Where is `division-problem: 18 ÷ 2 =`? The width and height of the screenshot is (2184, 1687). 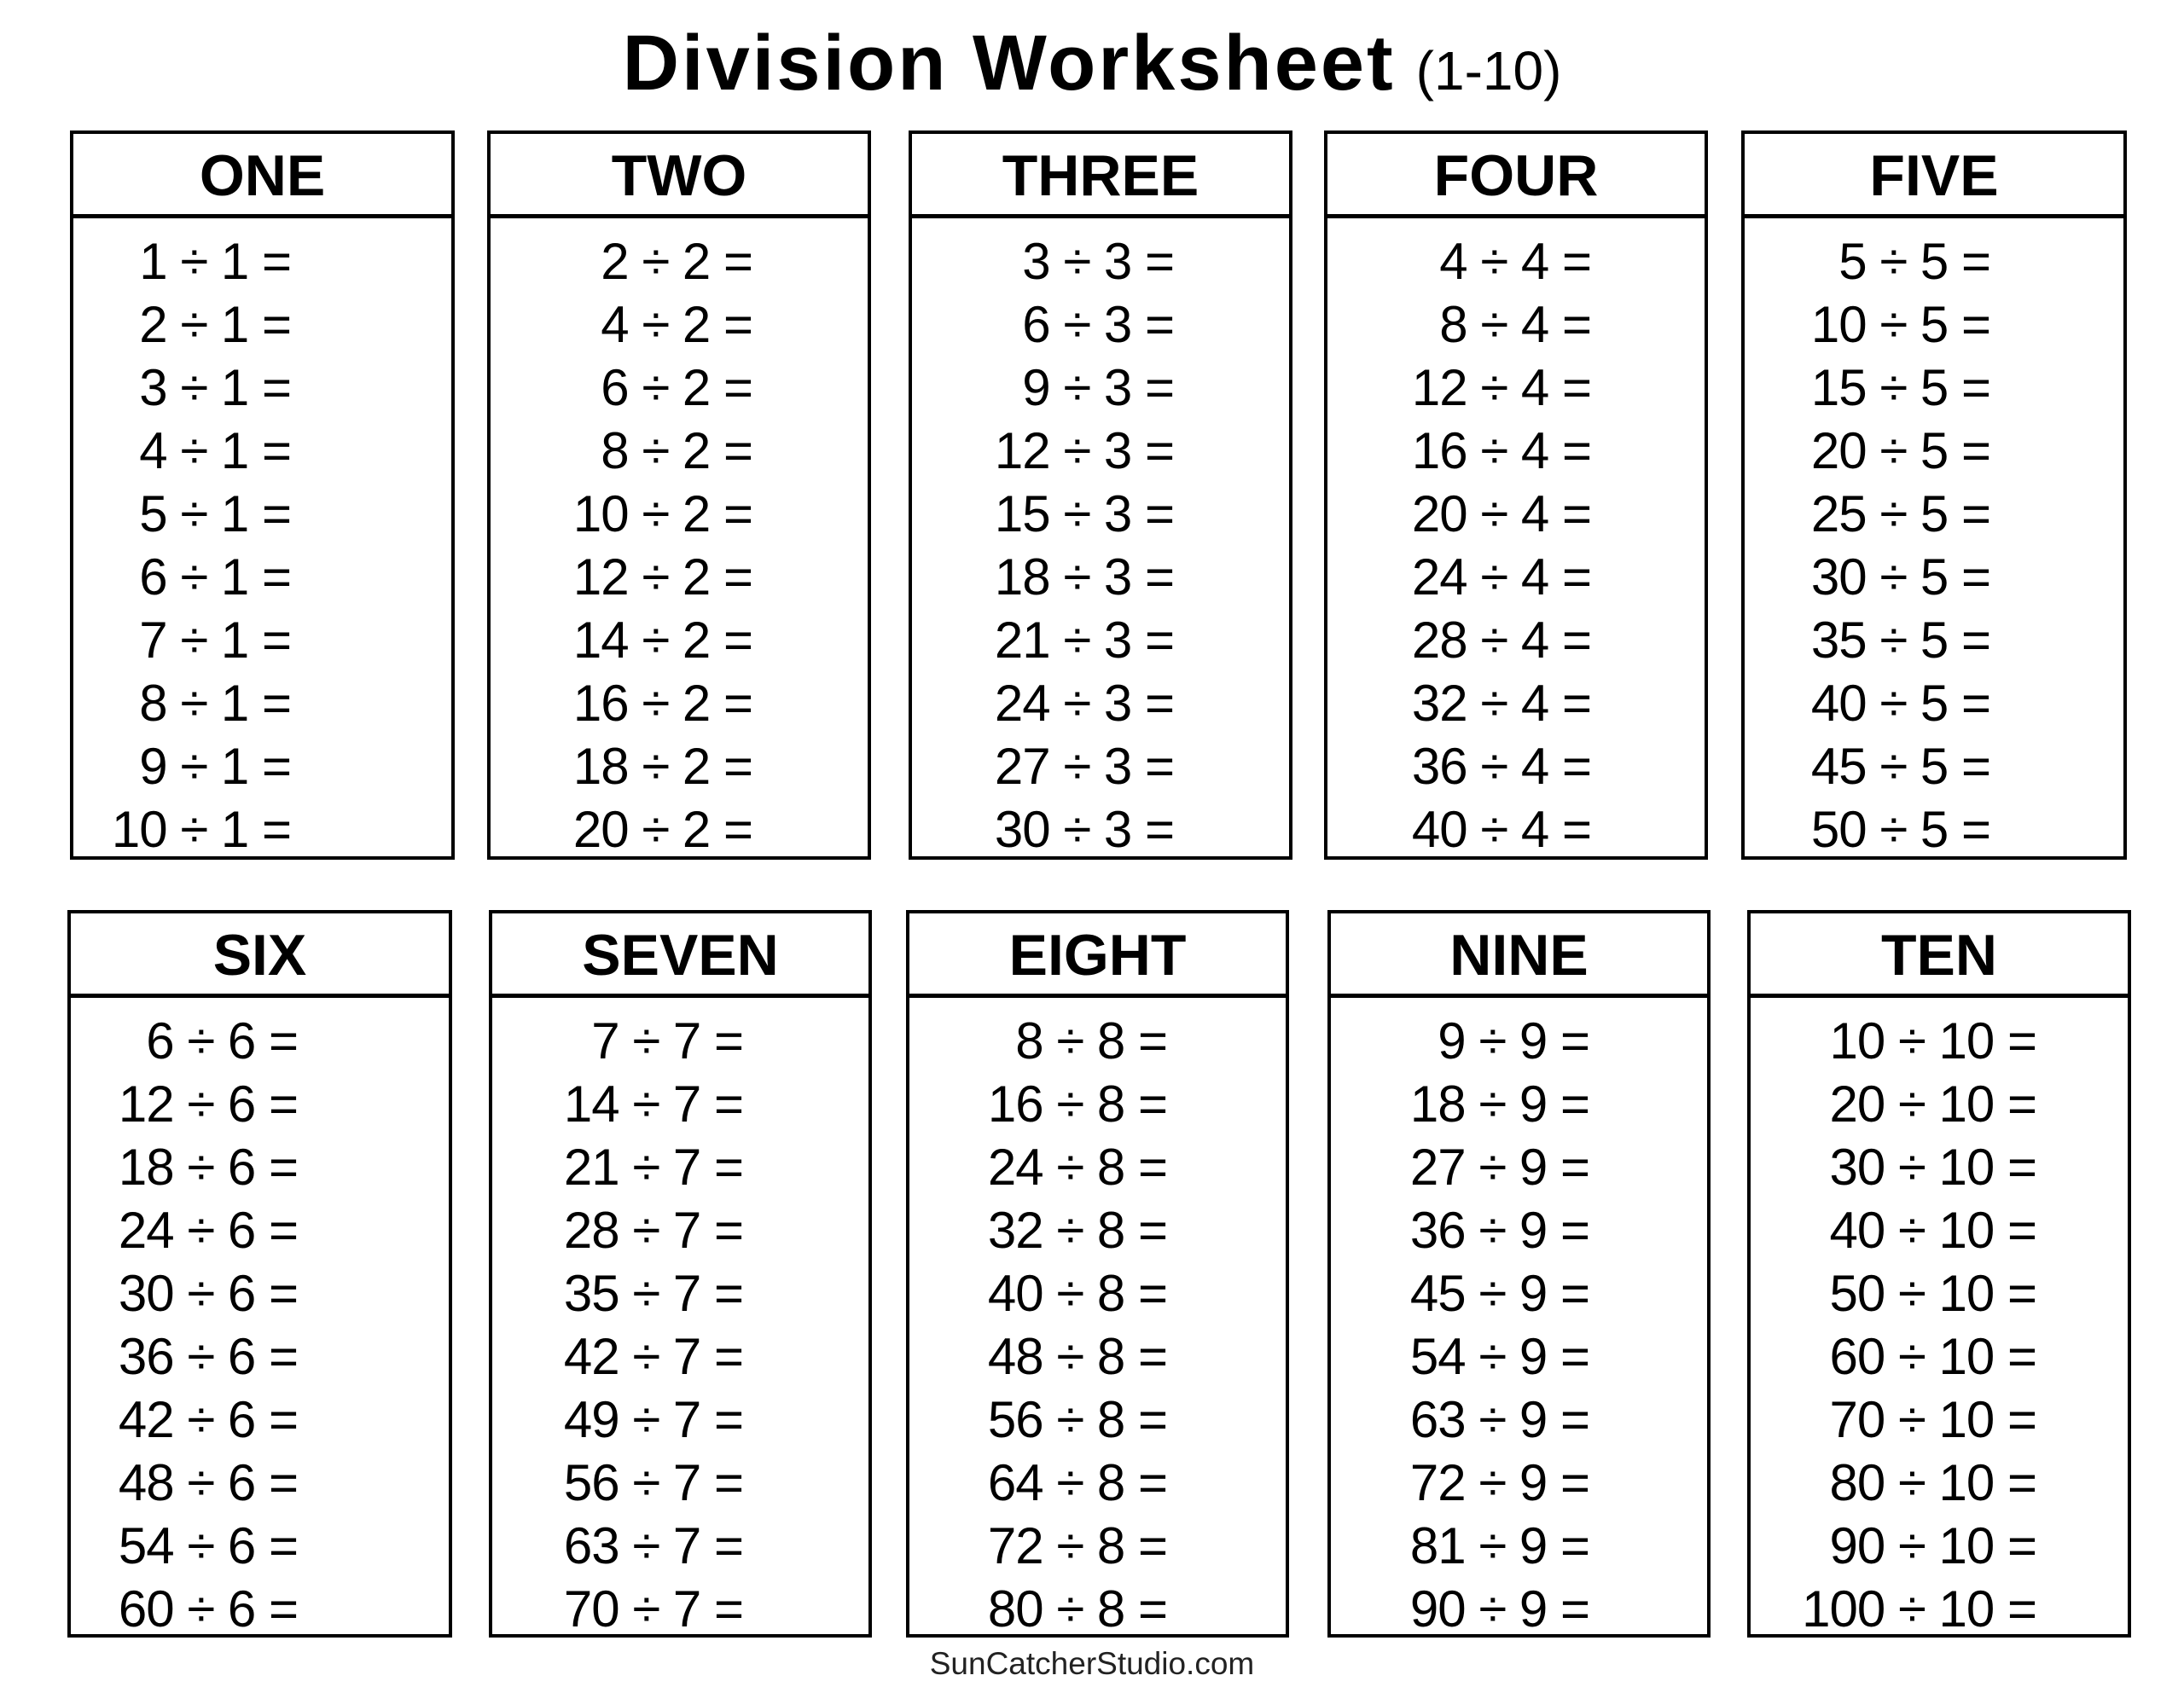 division-problem: 18 ÷ 2 = is located at coordinates (663, 766).